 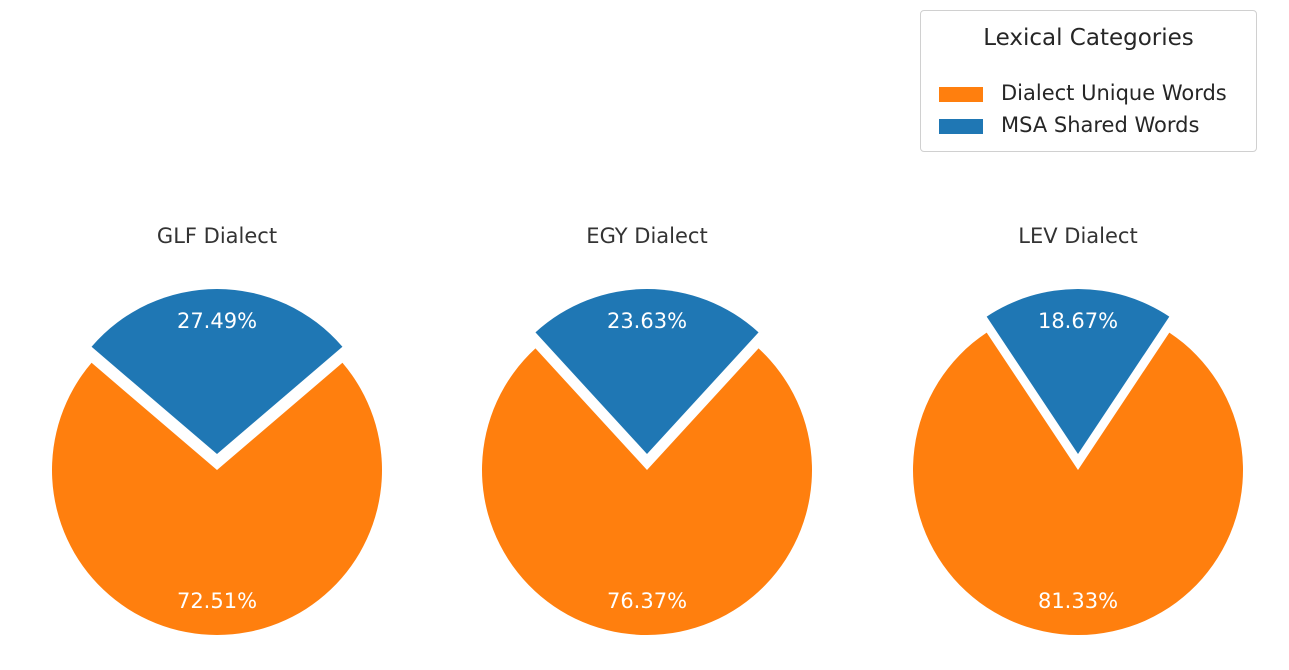 What do you see at coordinates (1100, 125) in the screenshot?
I see `legend-label-msa-shared: MSA Shared Words` at bounding box center [1100, 125].